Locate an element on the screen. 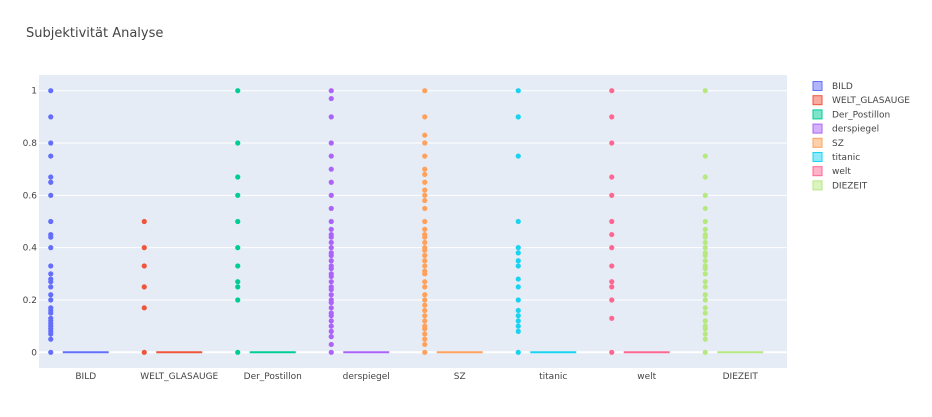 This screenshot has width=932, height=417. x-tick-label: BILD is located at coordinates (85, 377).